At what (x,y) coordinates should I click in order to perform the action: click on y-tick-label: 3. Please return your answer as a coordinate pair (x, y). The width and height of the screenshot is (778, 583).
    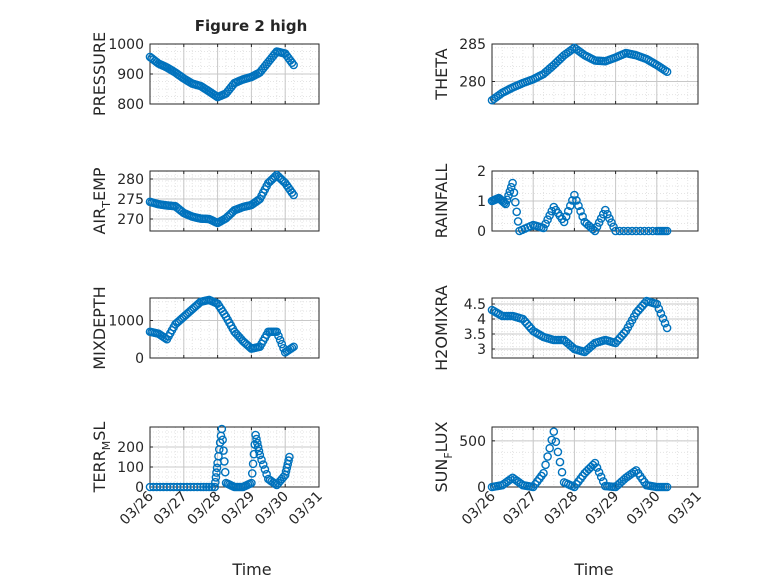
    Looking at the image, I should click on (481, 350).